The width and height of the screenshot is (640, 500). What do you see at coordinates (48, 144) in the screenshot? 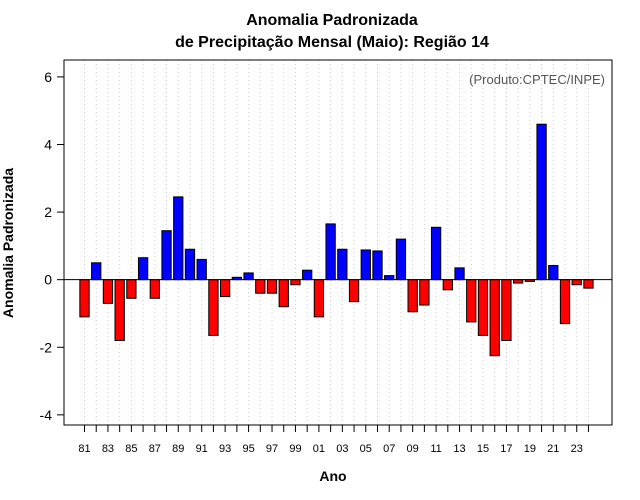
I see `y-tick-label: 4` at bounding box center [48, 144].